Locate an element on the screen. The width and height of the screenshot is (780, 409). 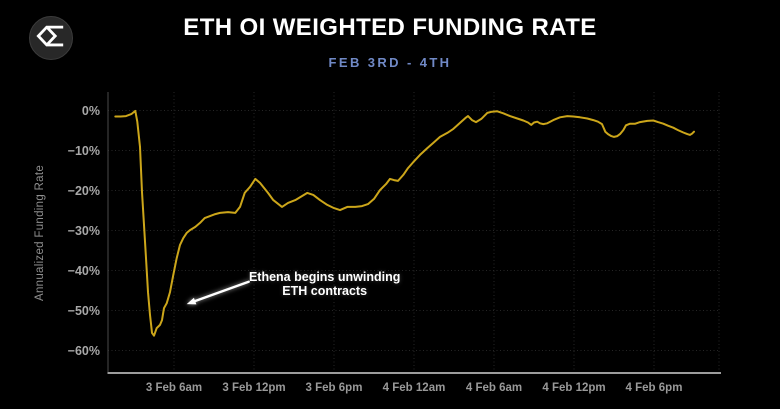
sigma-diamond-logo-icon is located at coordinates (51, 38).